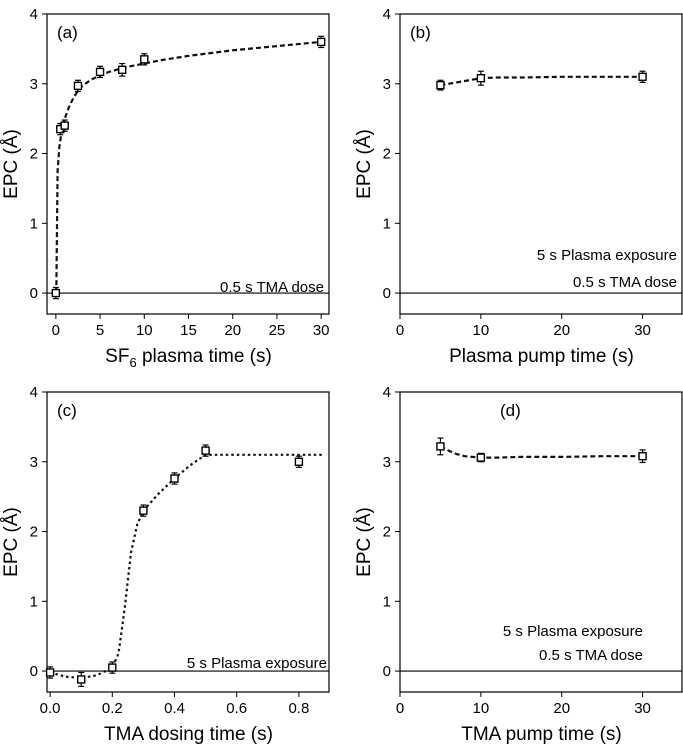 The width and height of the screenshot is (683, 745). What do you see at coordinates (420, 32) in the screenshot?
I see `panel-tag: (b)` at bounding box center [420, 32].